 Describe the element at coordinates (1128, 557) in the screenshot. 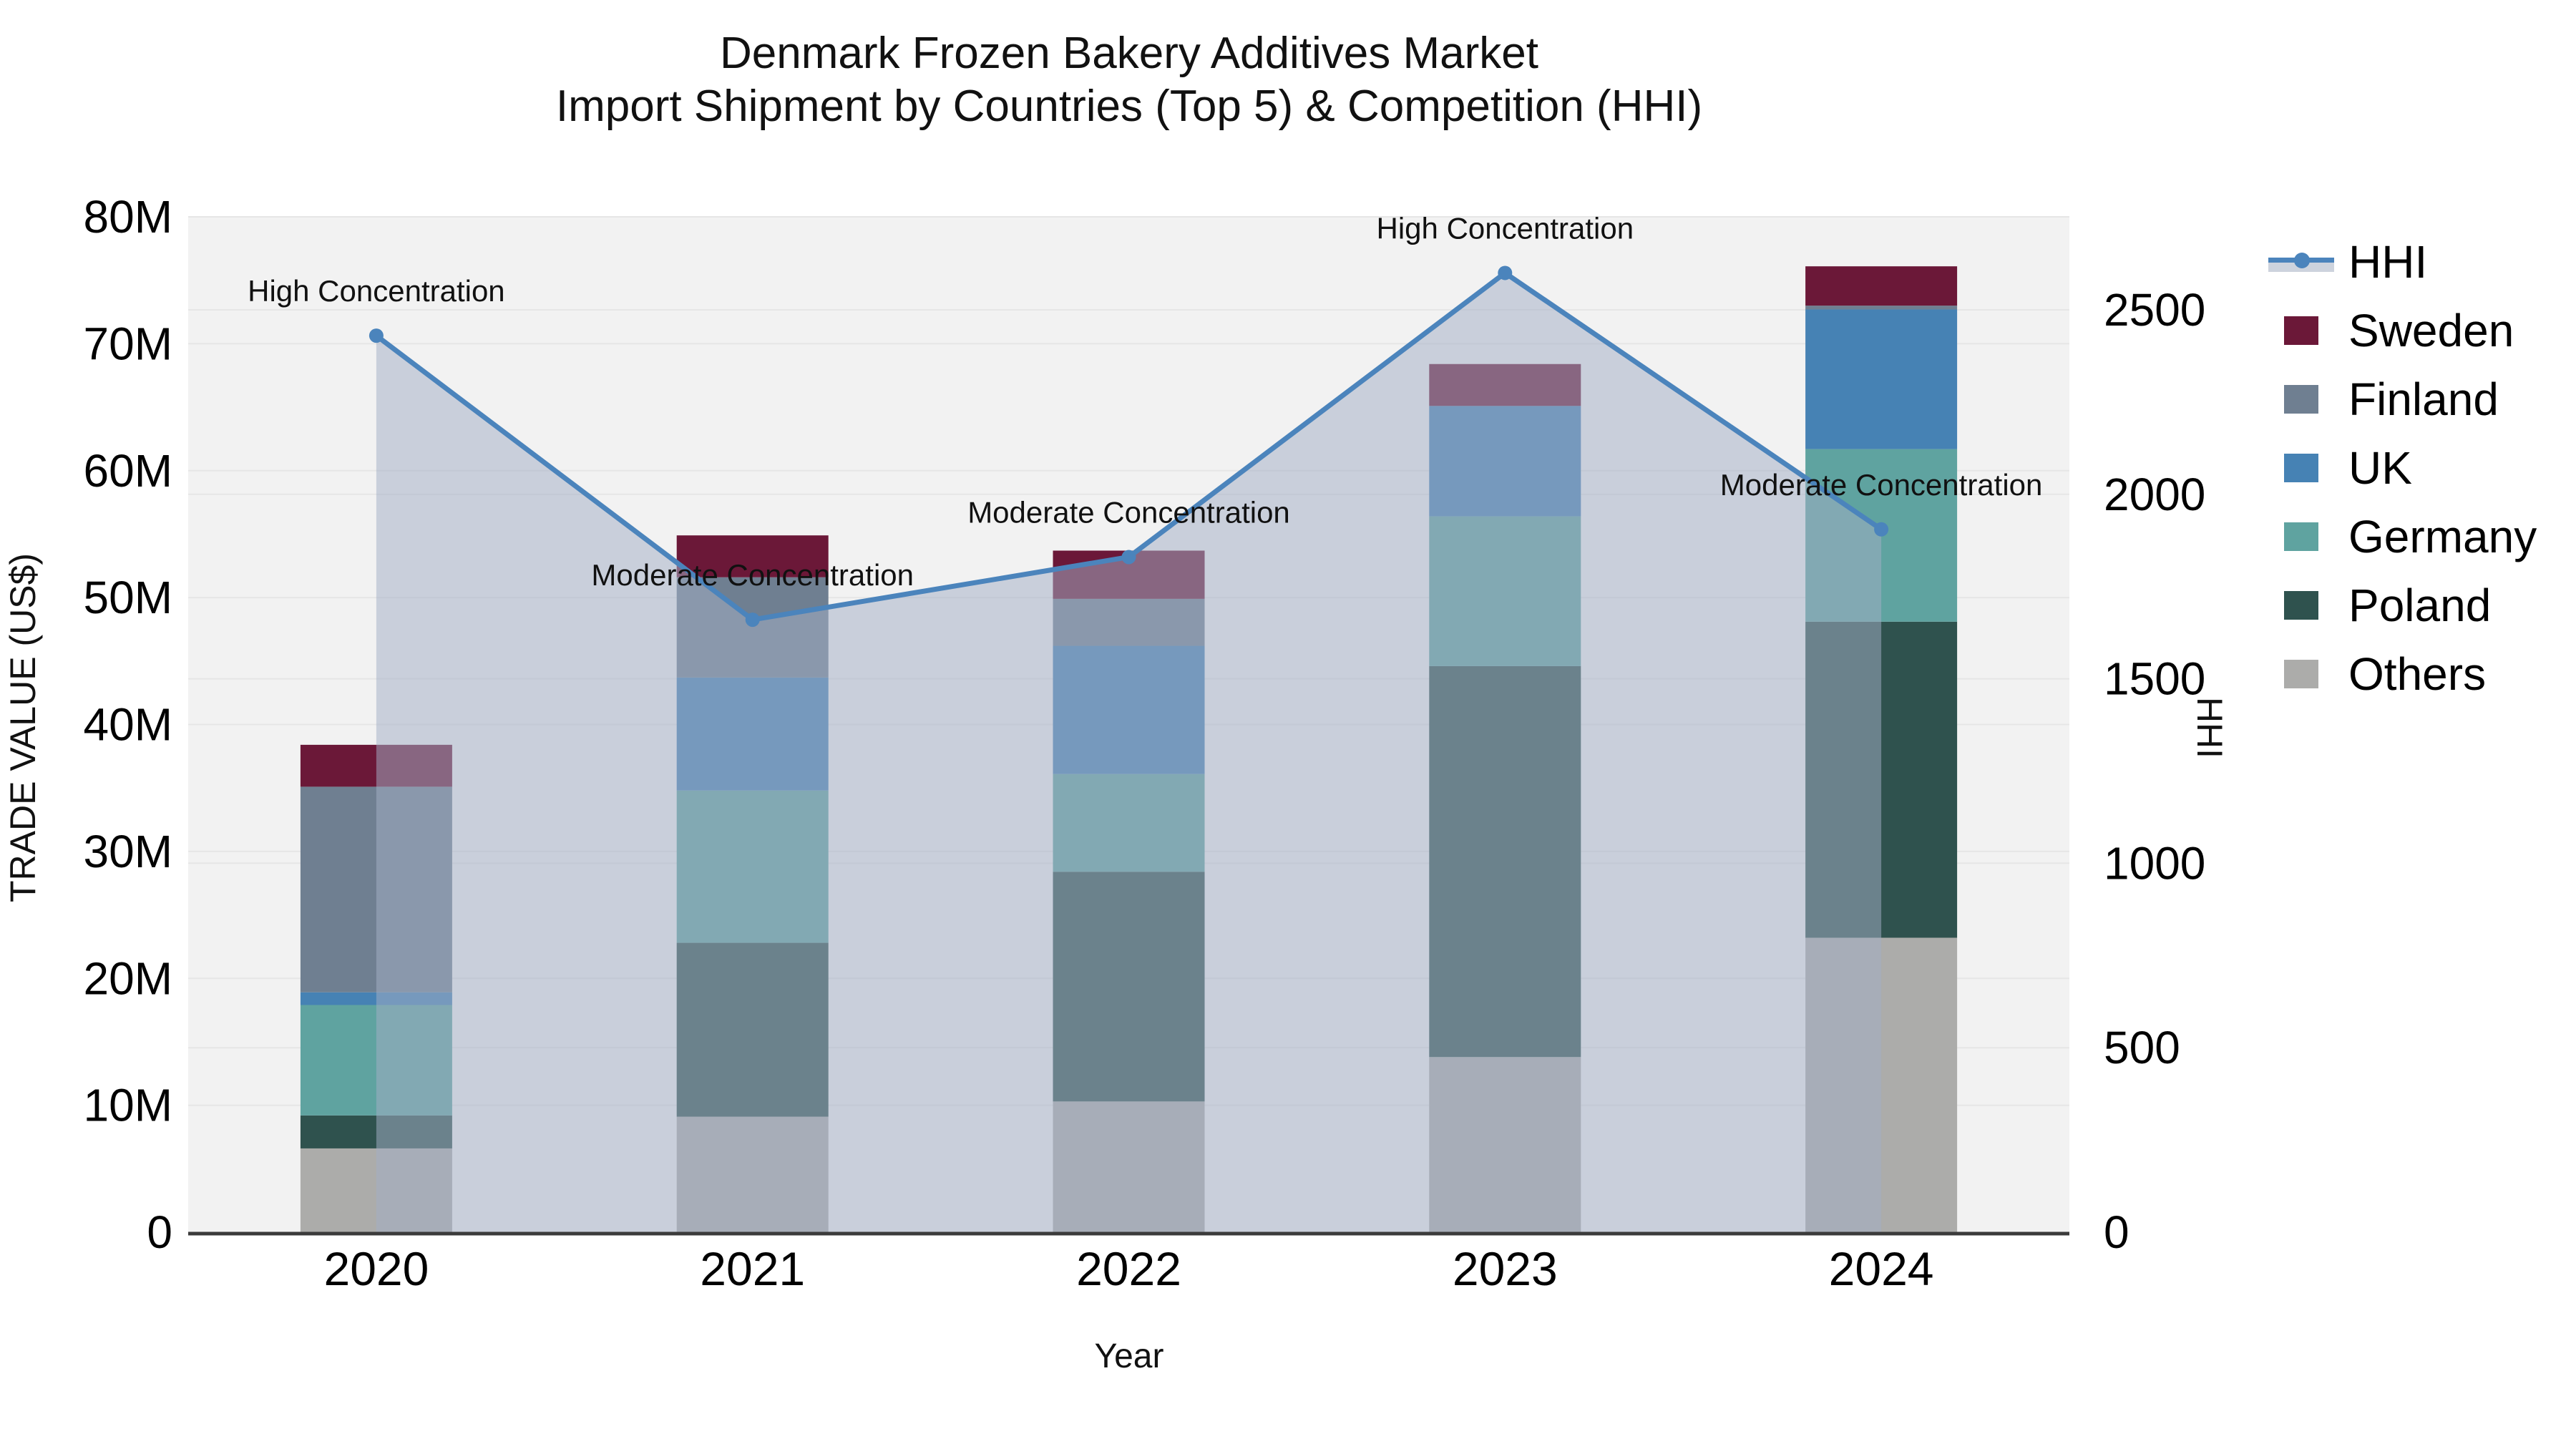

I see `hhi-marker-2022` at that location.